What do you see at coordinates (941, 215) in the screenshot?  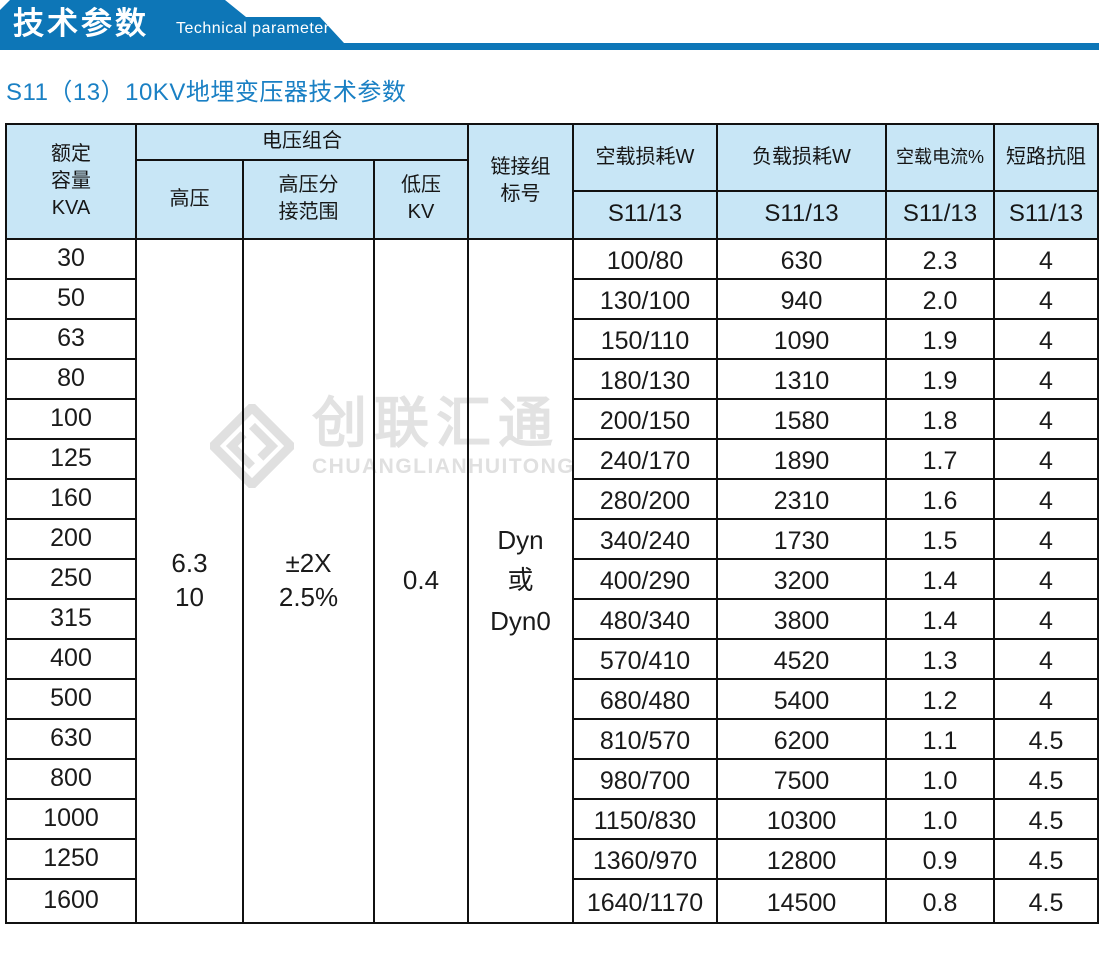 I see `subheader-series-no-load-current: S11/13` at bounding box center [941, 215].